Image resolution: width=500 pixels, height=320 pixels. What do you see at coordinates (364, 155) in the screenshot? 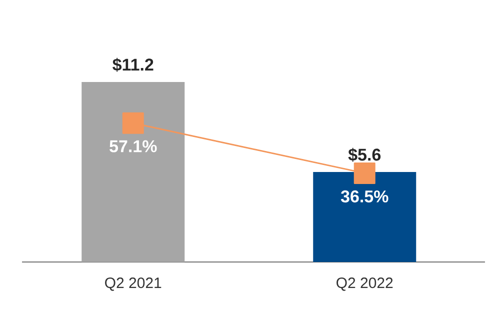
I see `data-label: $5.6` at bounding box center [364, 155].